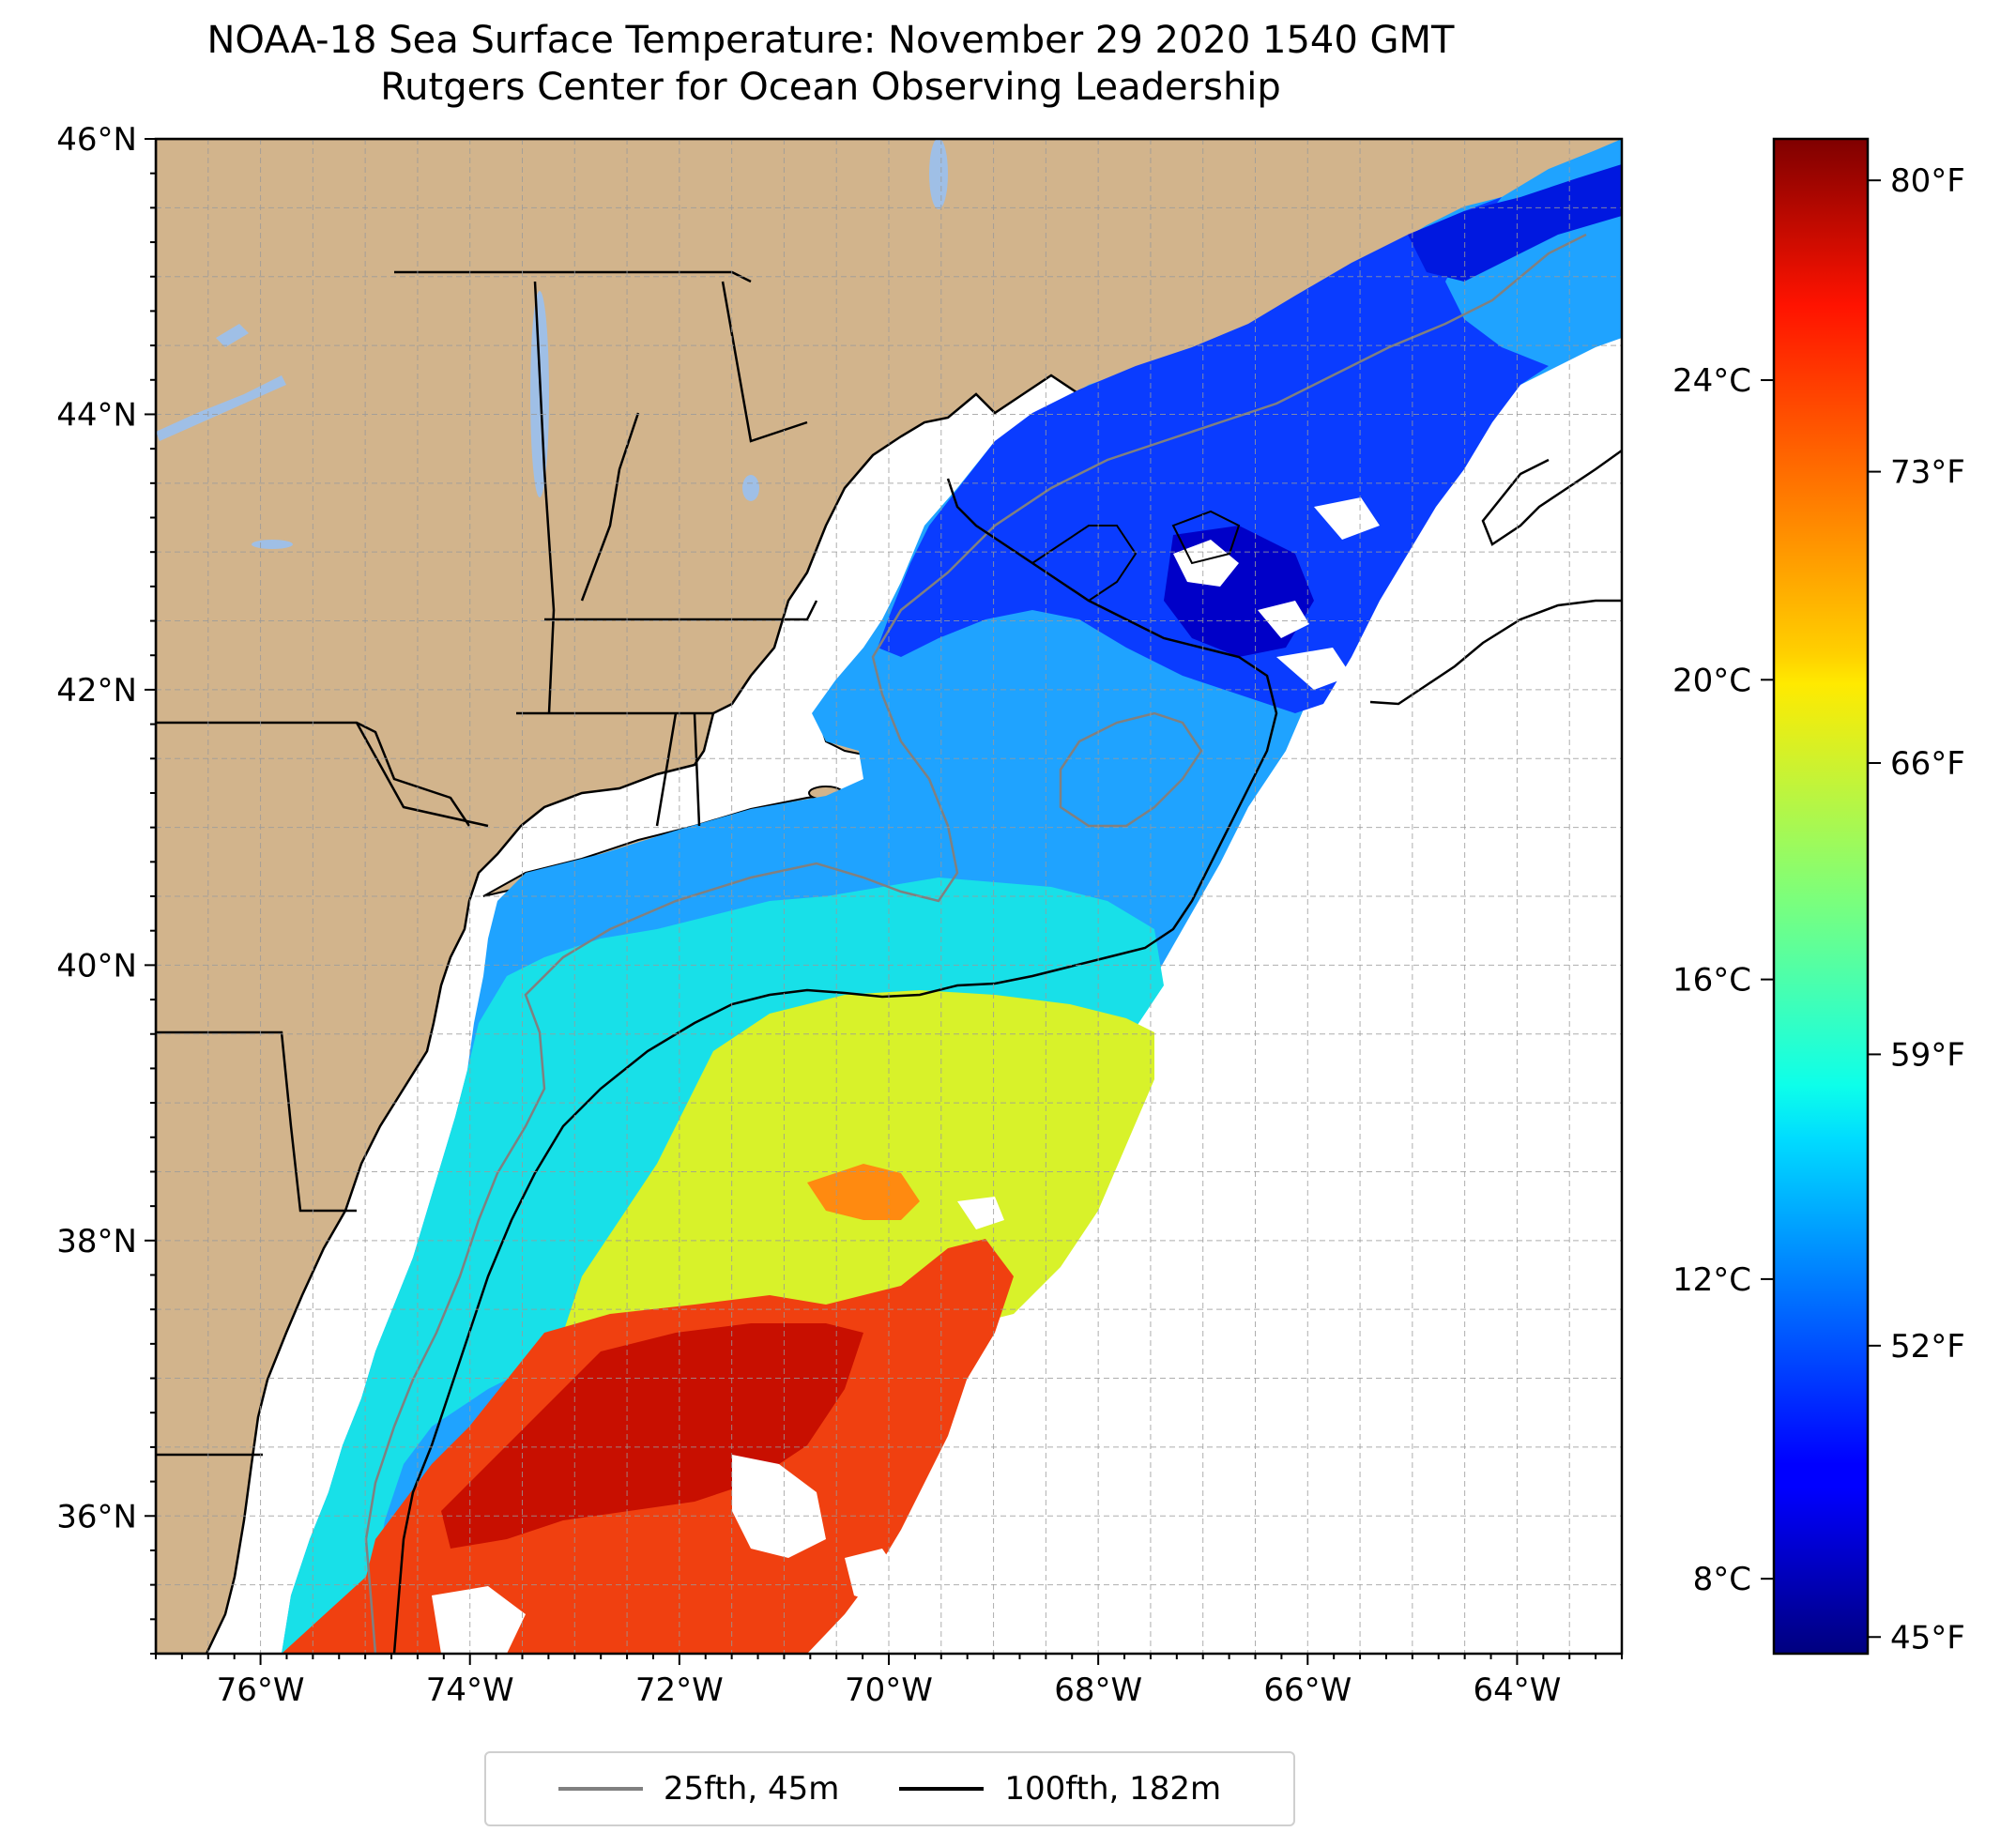 Image resolution: width=2016 pixels, height=1847 pixels. What do you see at coordinates (261, 1690) in the screenshot?
I see `lon-tick-label: 76°W` at bounding box center [261, 1690].